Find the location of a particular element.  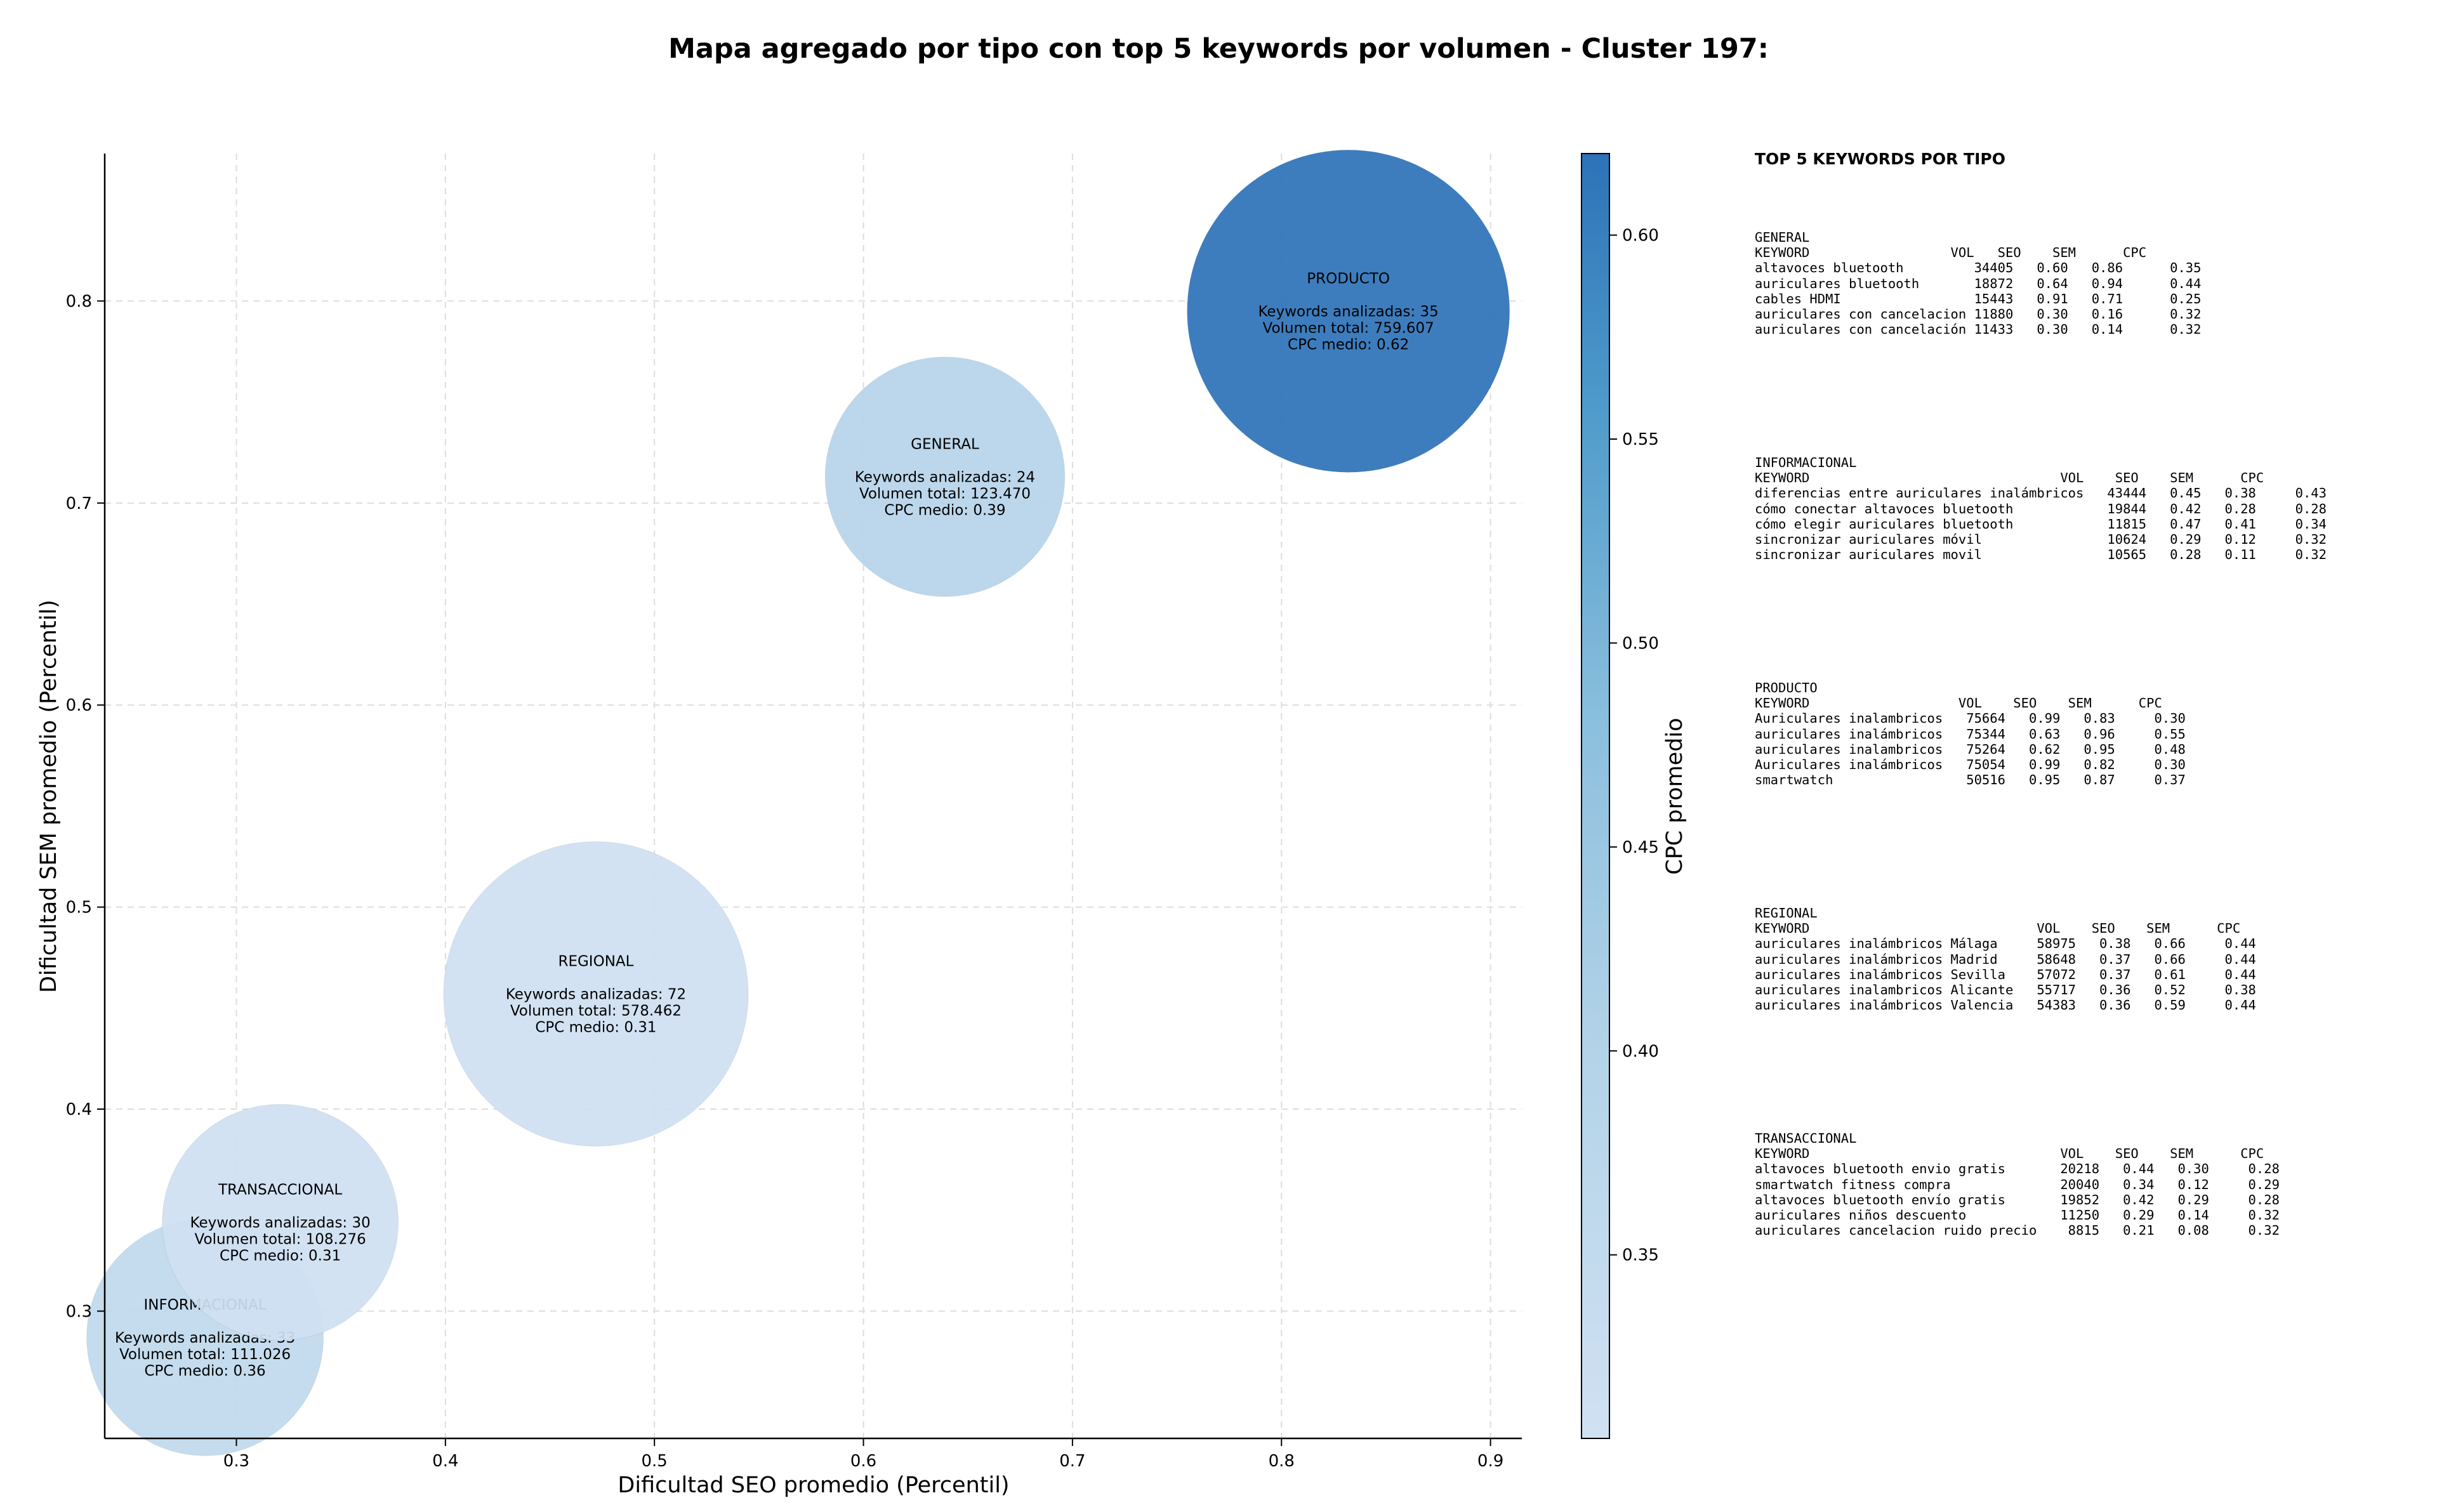

group-name: PRODUCTO is located at coordinates (1786, 688).